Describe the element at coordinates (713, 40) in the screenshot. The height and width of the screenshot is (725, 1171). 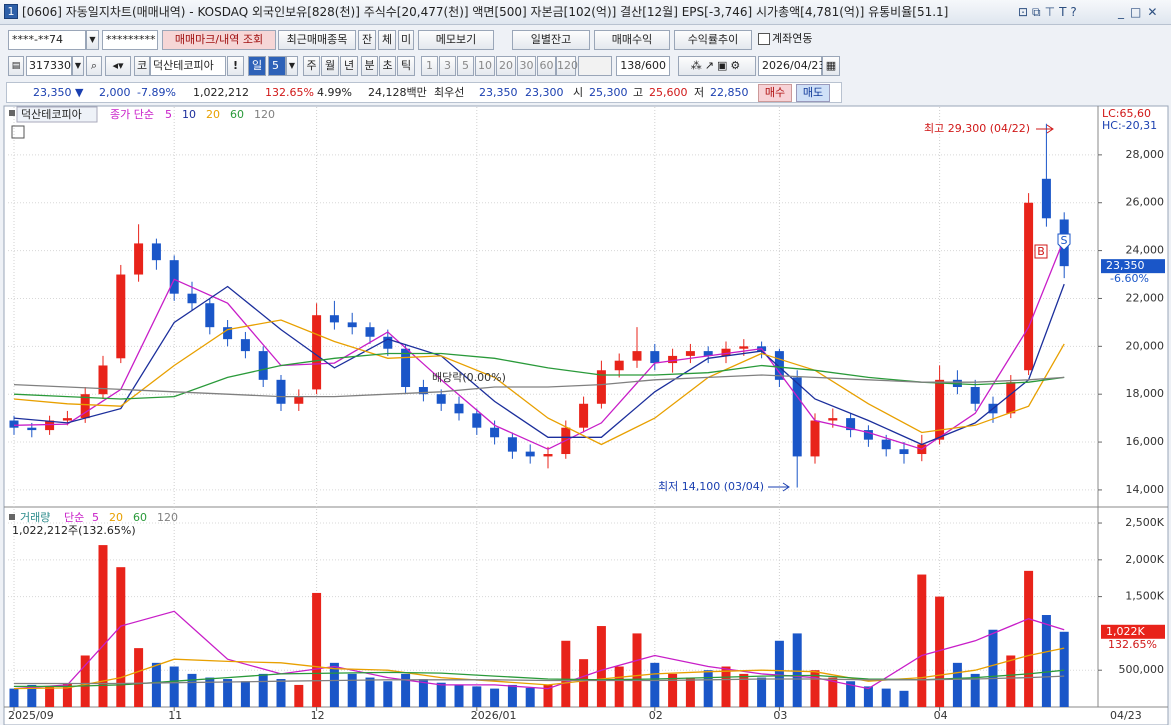
I see `button: 수익률추이` at that location.